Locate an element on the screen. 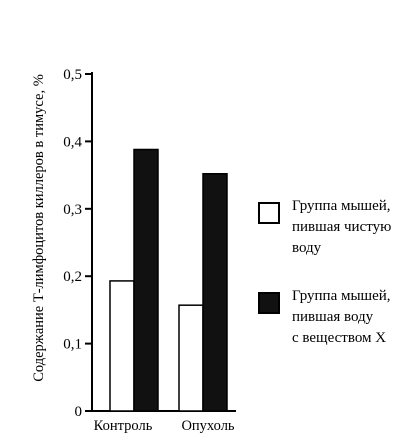  legend-swatch-black is located at coordinates (269, 303).